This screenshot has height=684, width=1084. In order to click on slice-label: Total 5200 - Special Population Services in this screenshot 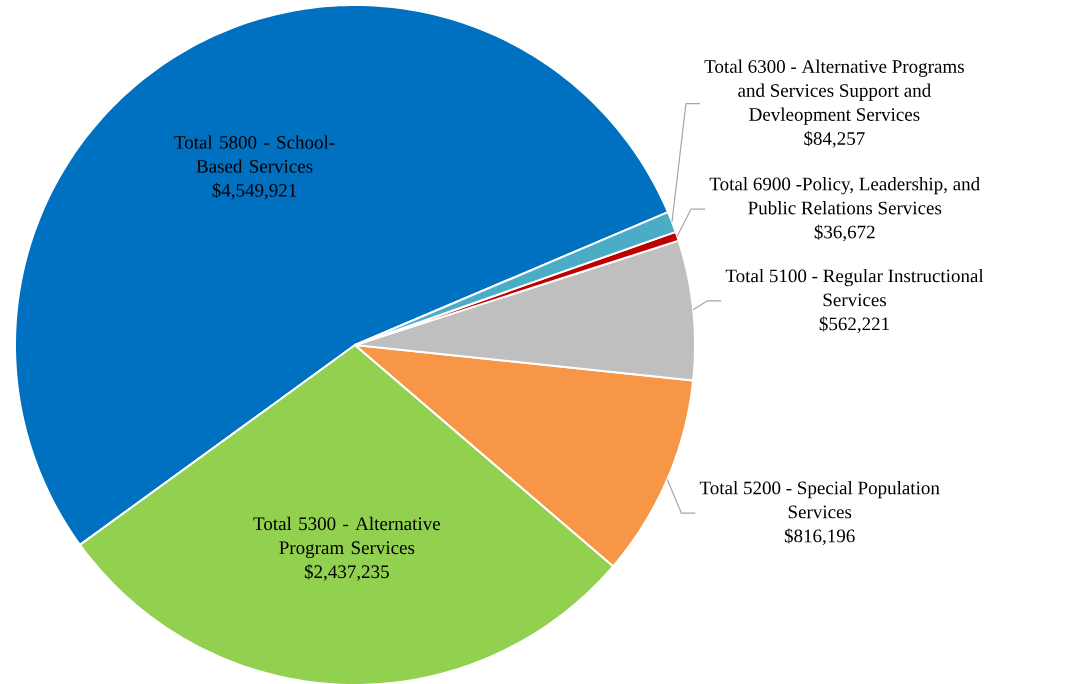, I will do `click(819, 499)`.